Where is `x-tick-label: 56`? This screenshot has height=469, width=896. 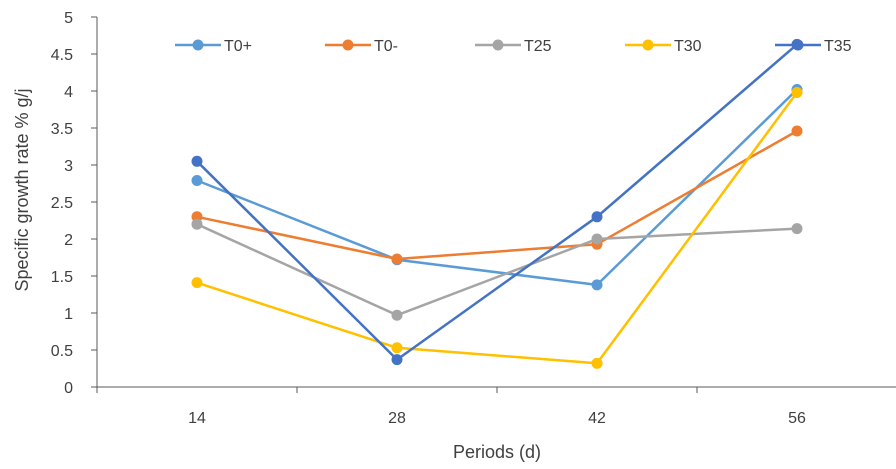
x-tick-label: 56 is located at coordinates (797, 418).